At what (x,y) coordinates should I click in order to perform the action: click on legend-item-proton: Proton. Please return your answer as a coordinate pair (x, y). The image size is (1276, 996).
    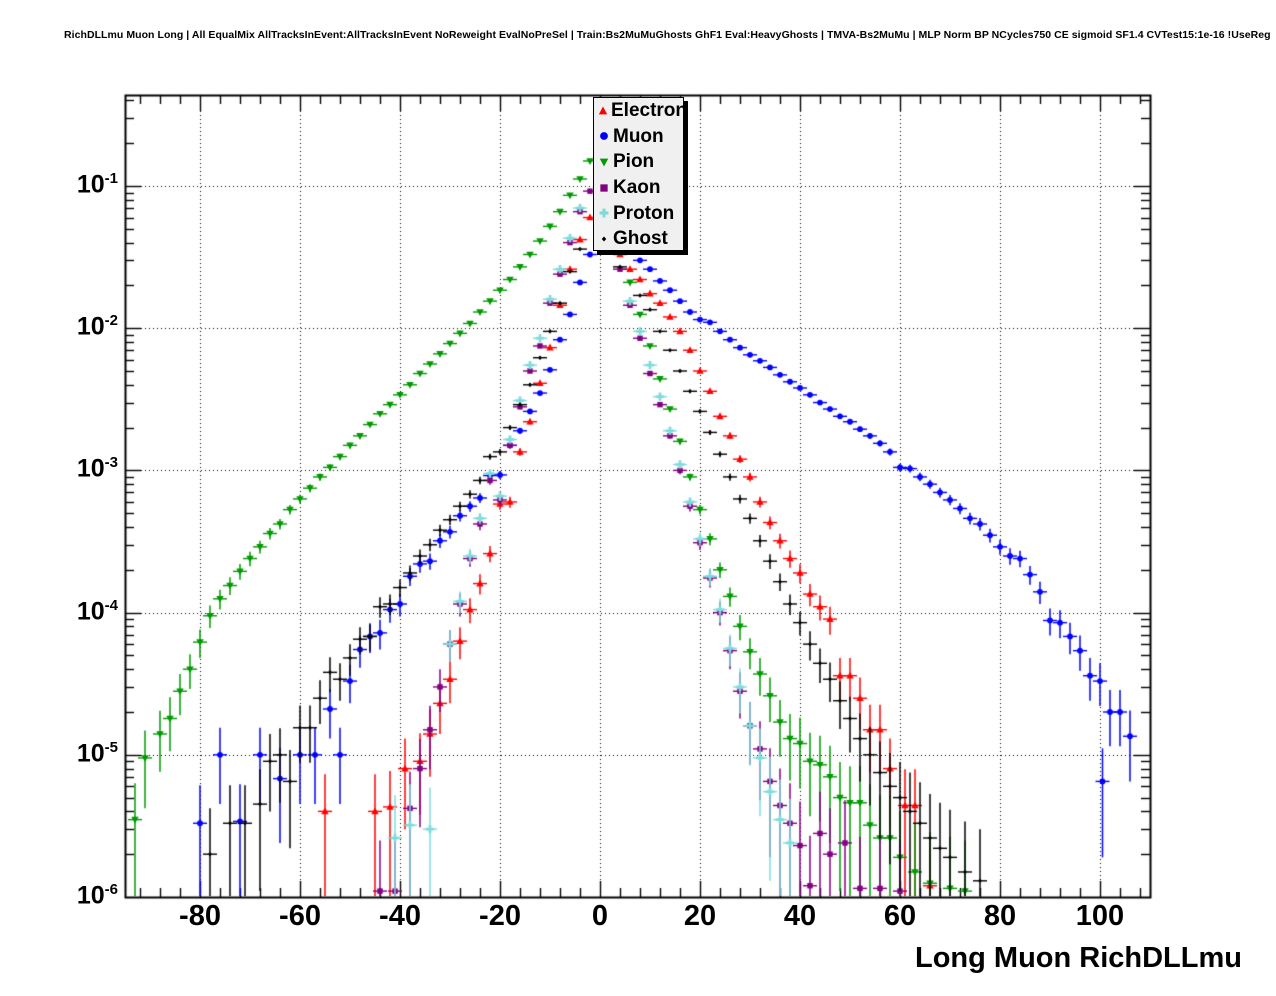
    Looking at the image, I should click on (638, 213).